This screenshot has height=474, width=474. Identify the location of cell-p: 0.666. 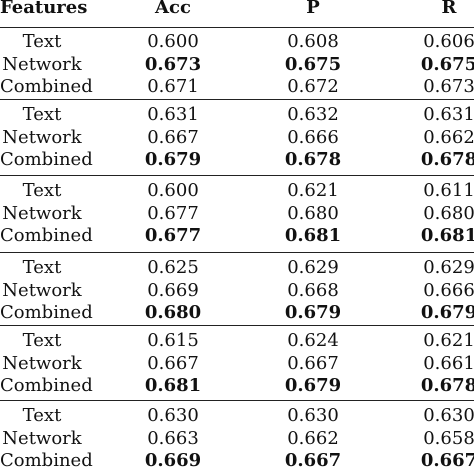
(313, 137).